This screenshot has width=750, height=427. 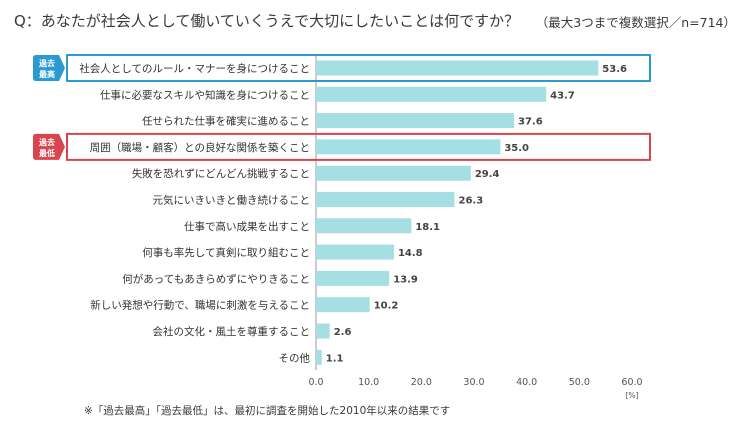 I want to click on data-label: 2.6, so click(x=343, y=332).